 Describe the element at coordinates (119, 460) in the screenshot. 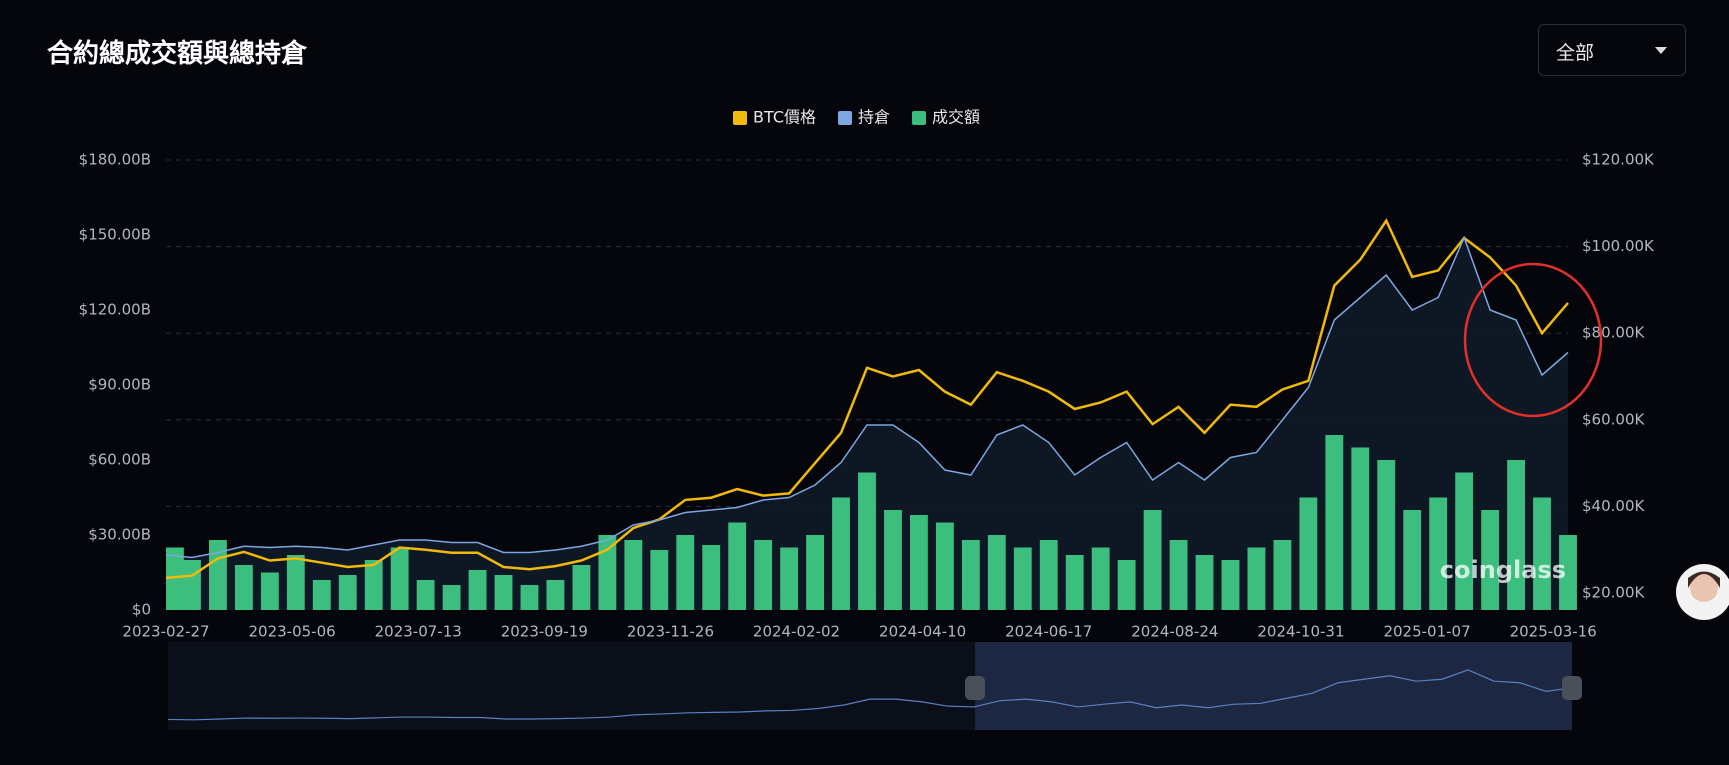

I see `y-tick-label: $60.00B` at that location.